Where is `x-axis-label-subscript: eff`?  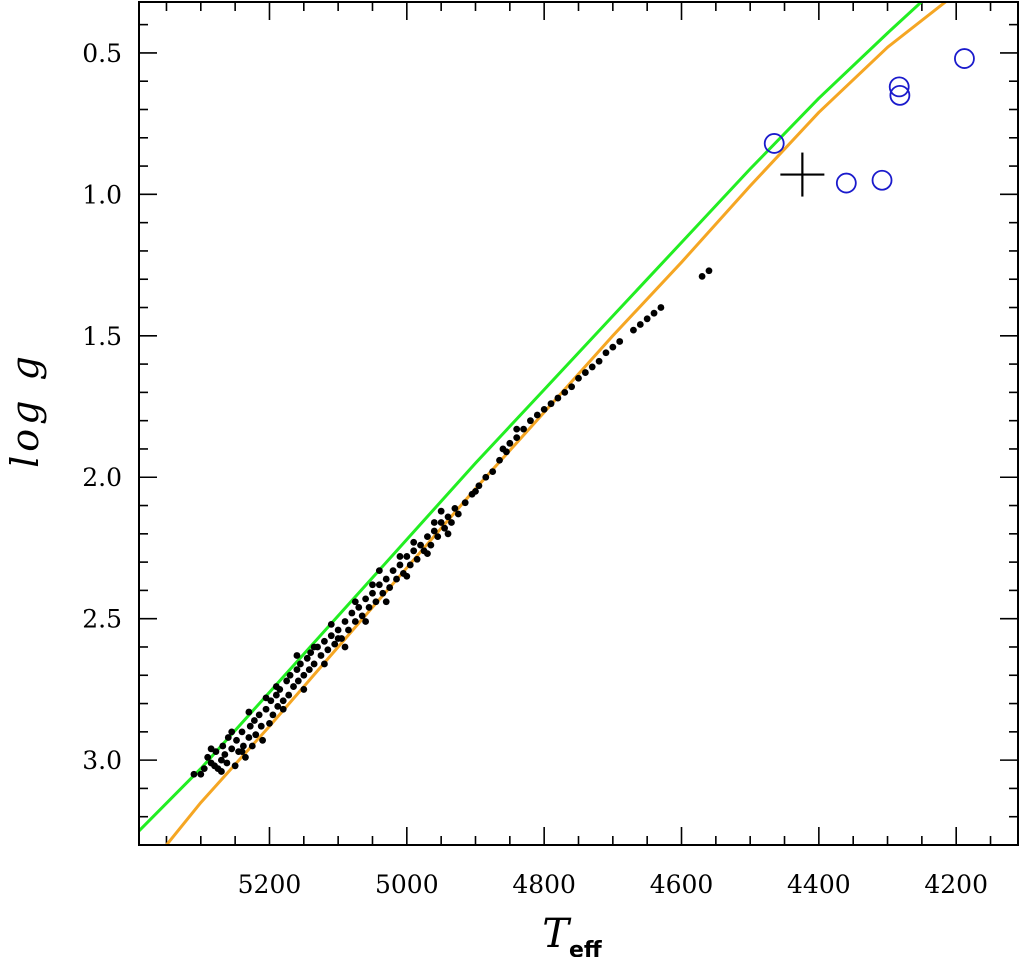
x-axis-label-subscript: eff is located at coordinates (586, 947).